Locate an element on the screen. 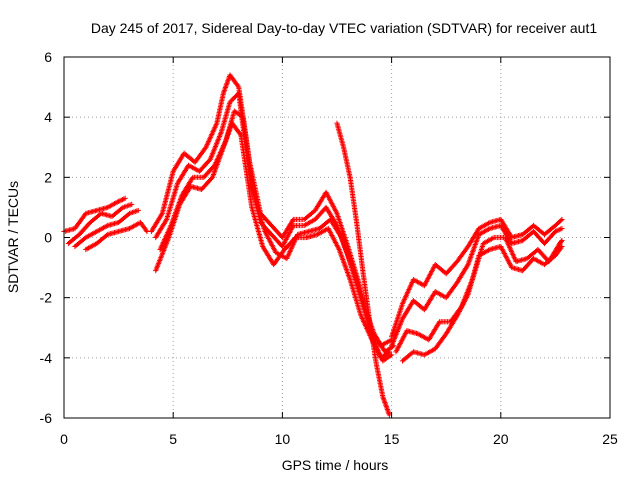 The width and height of the screenshot is (640, 480). x-tick-label: 5 is located at coordinates (173, 439).